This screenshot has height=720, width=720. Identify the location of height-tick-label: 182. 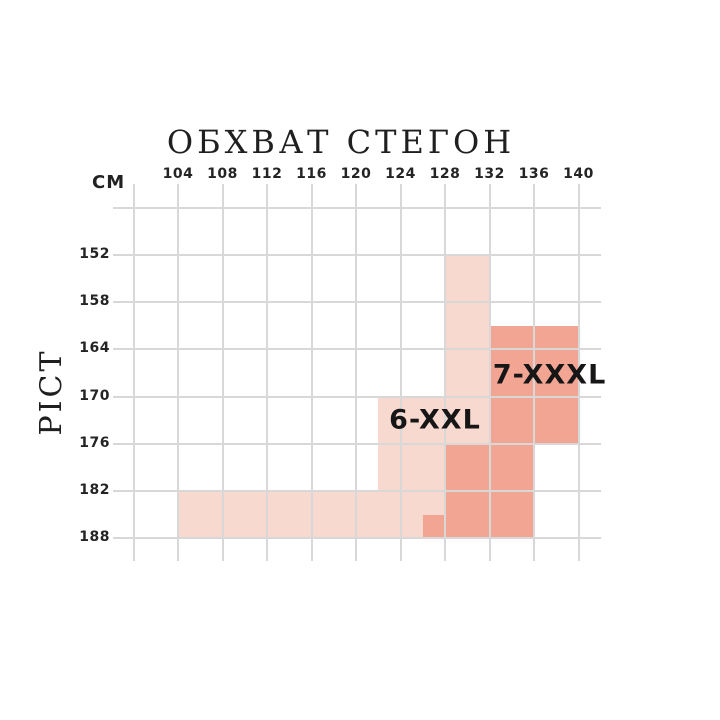
(94, 490).